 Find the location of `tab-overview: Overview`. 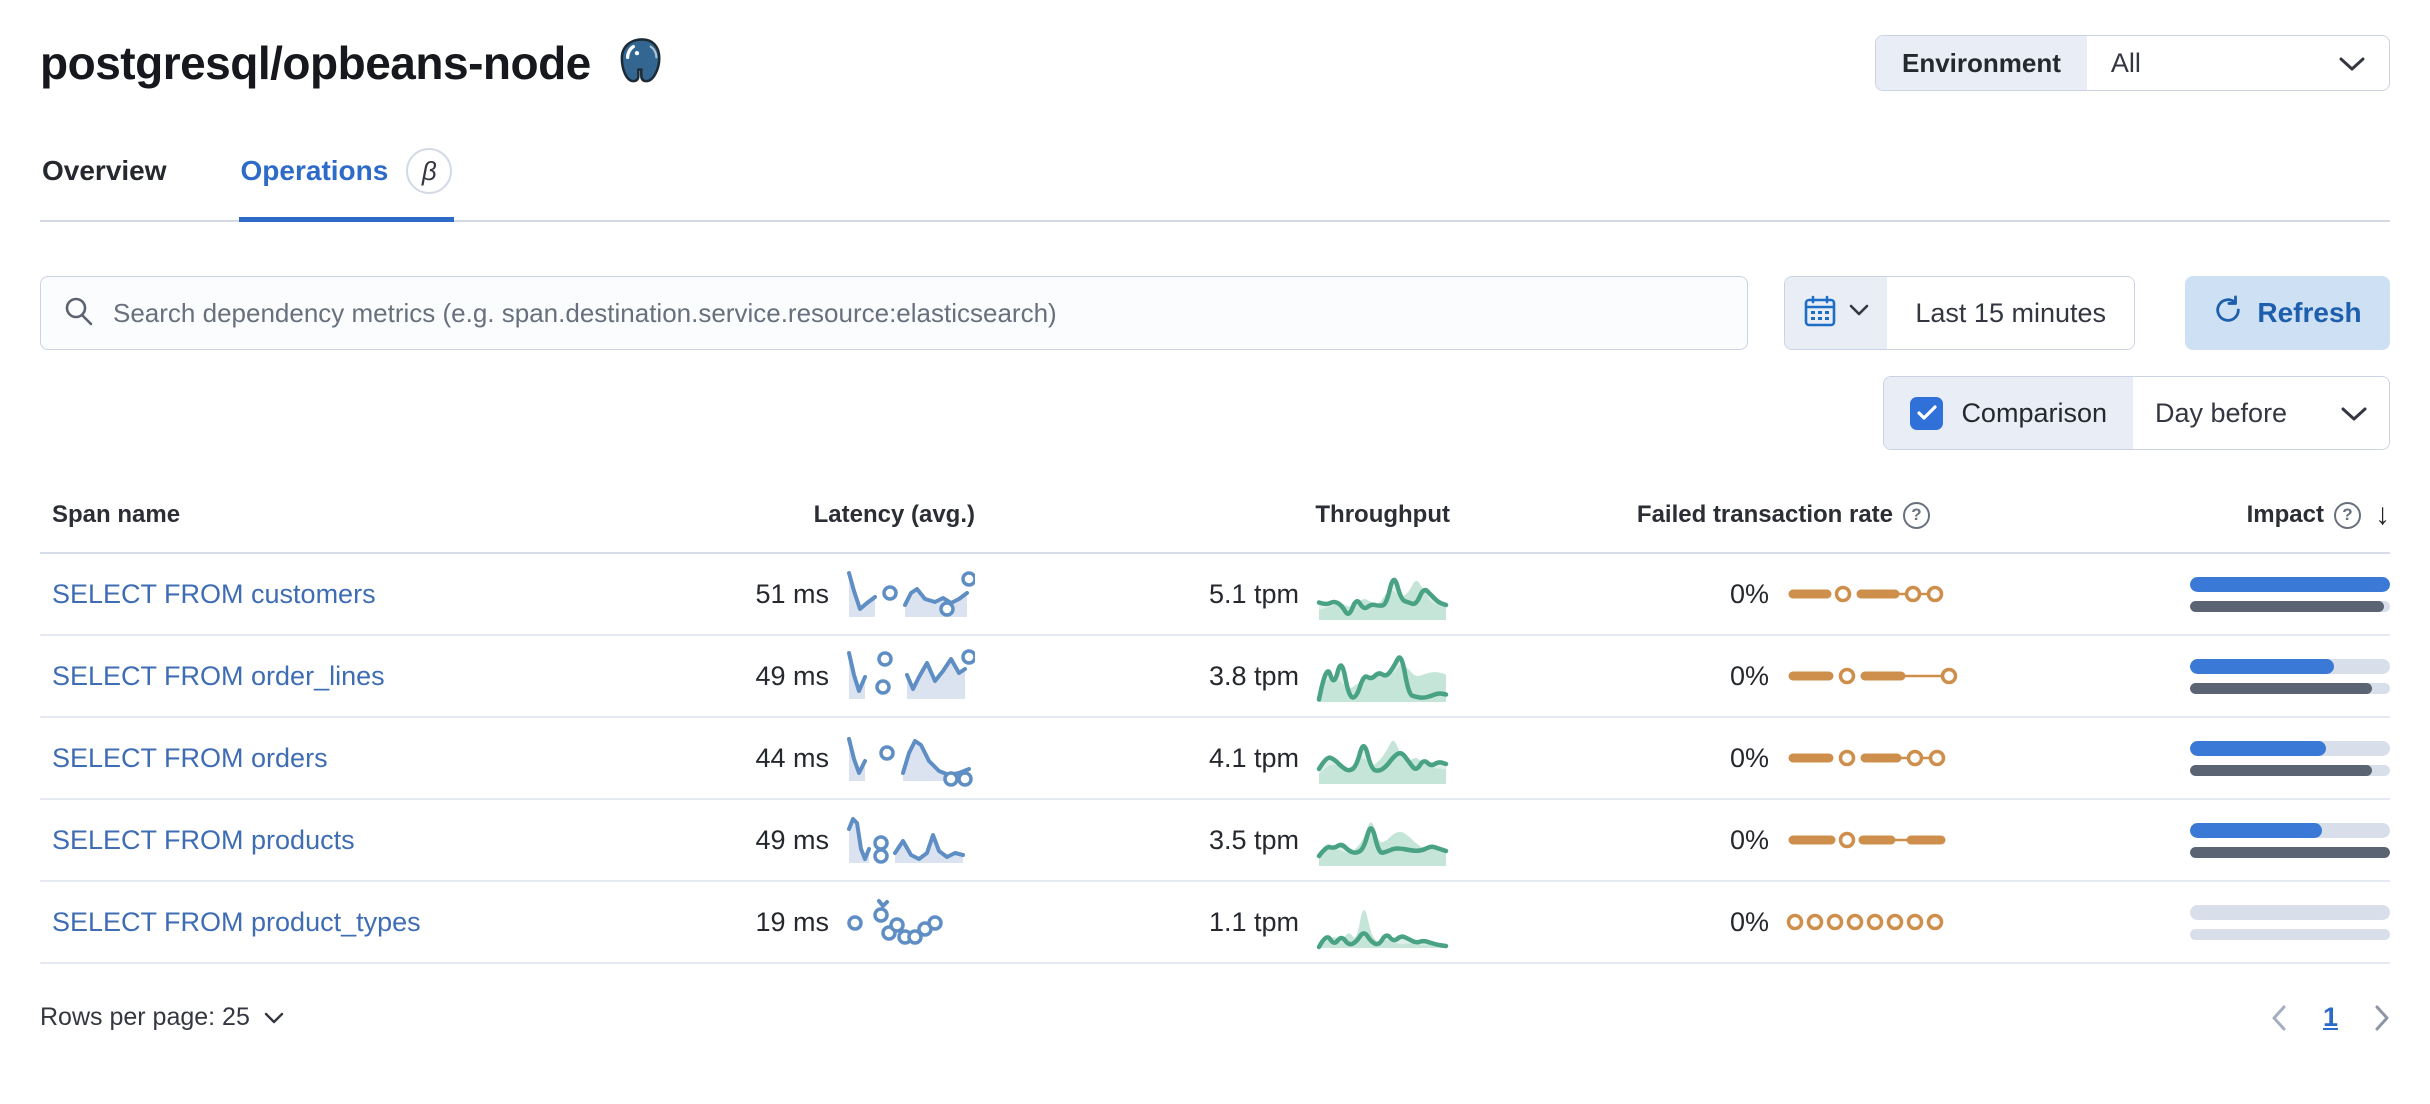

tab-overview: Overview is located at coordinates (104, 182).